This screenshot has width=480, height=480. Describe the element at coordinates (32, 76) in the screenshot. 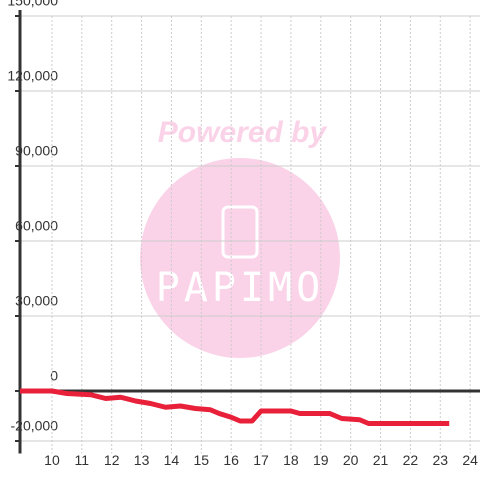

I see `y-tick-label: 120,000` at that location.